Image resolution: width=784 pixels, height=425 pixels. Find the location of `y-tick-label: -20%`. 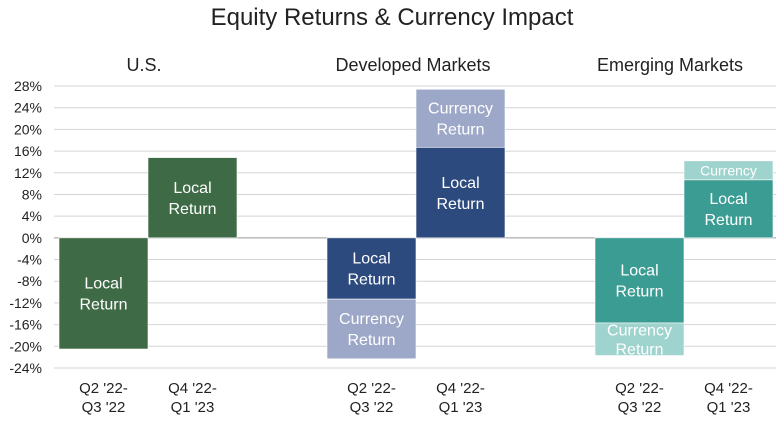

y-tick-label: -20% is located at coordinates (25, 346).